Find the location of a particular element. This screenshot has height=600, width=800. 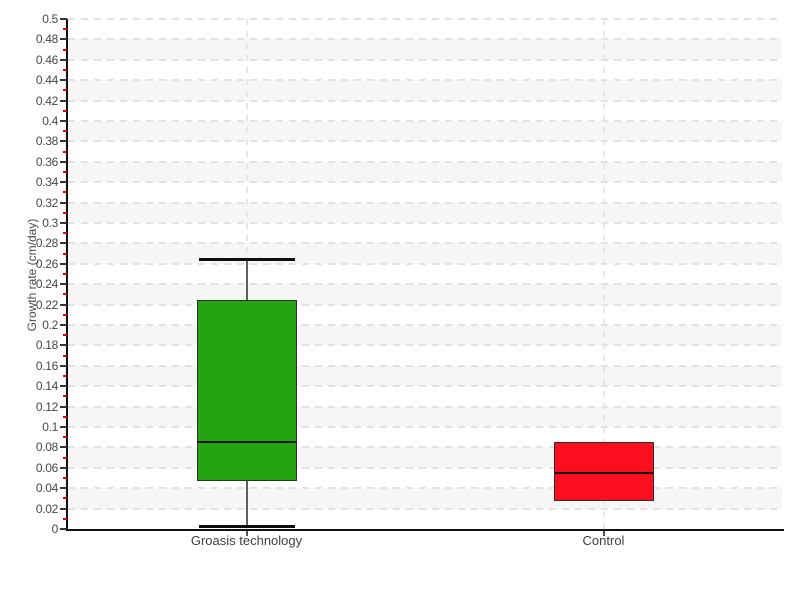

y-tick-label: 0.46 is located at coordinates (46, 59).